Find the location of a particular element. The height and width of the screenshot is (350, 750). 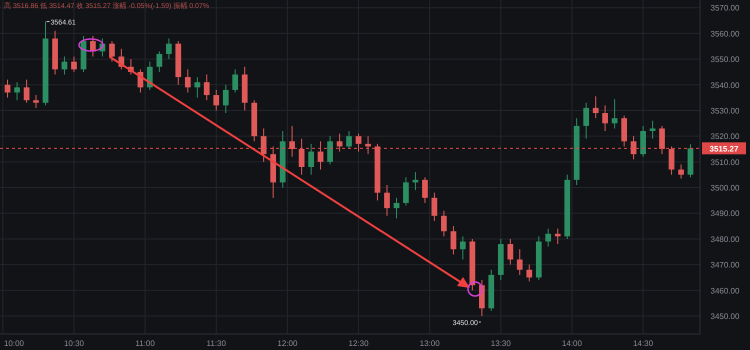

x-tick-label: 11:30 is located at coordinates (216, 343).